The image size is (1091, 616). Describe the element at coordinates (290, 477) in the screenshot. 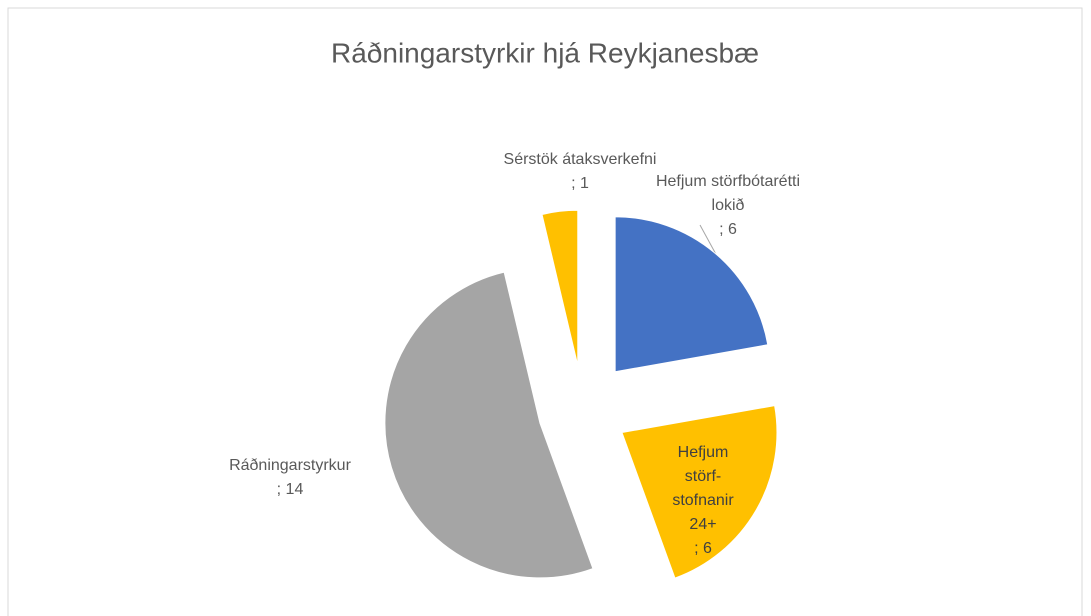

I see `data-label: Ráðningarstyrkur; 14` at that location.